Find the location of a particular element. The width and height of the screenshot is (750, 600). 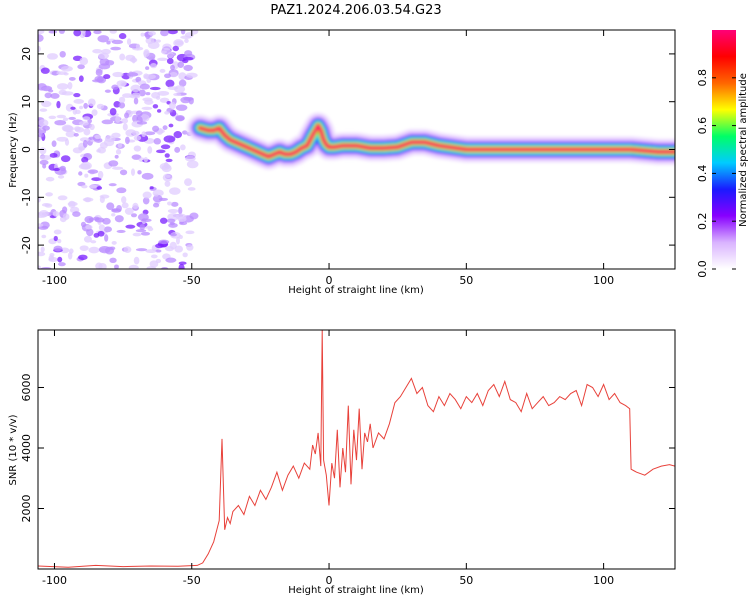

snr-x-tick-label: -50 is located at coordinates (192, 580).